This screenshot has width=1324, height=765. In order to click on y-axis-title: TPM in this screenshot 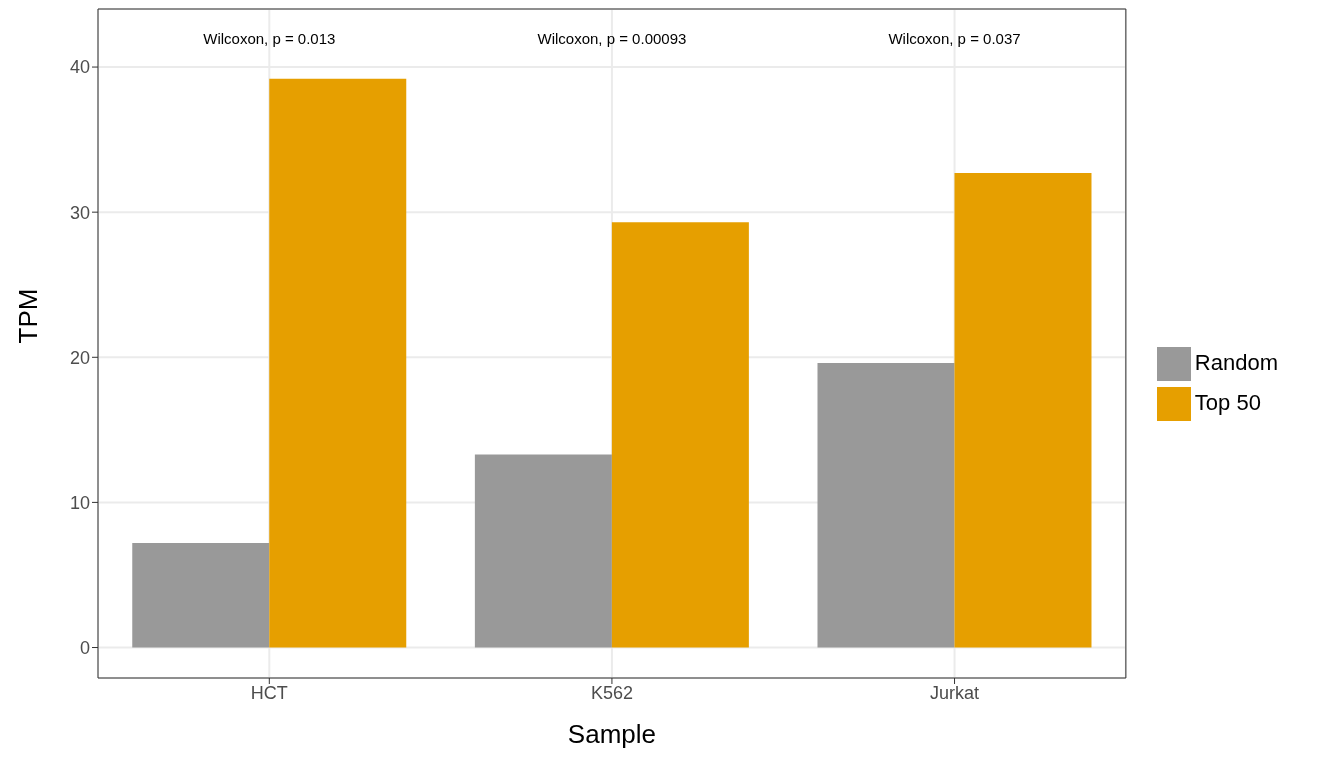, I will do `click(28, 316)`.